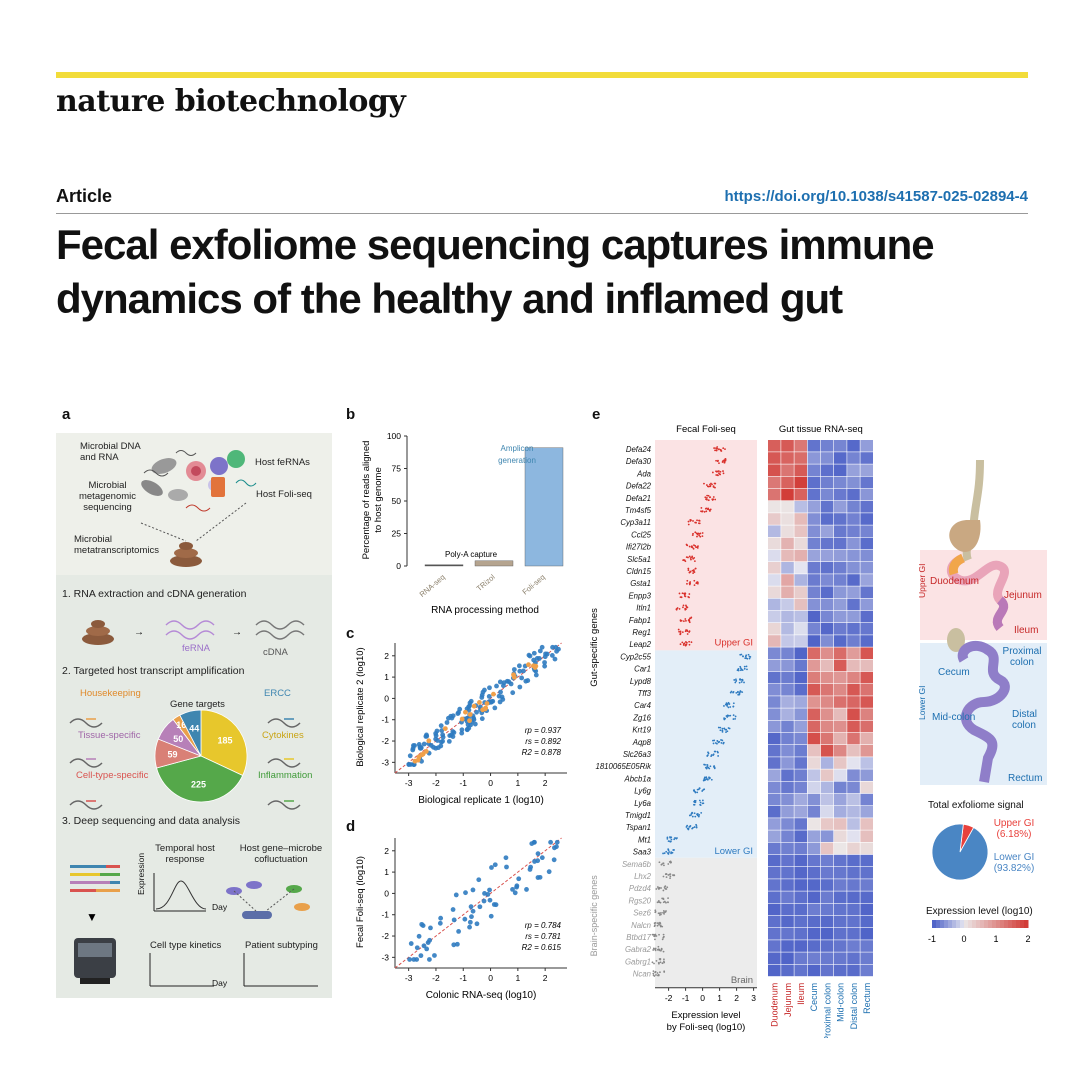 This screenshot has height=1084, width=1084. What do you see at coordinates (517, 978) in the screenshot?
I see `d-x-tick-label: 1` at bounding box center [517, 978].